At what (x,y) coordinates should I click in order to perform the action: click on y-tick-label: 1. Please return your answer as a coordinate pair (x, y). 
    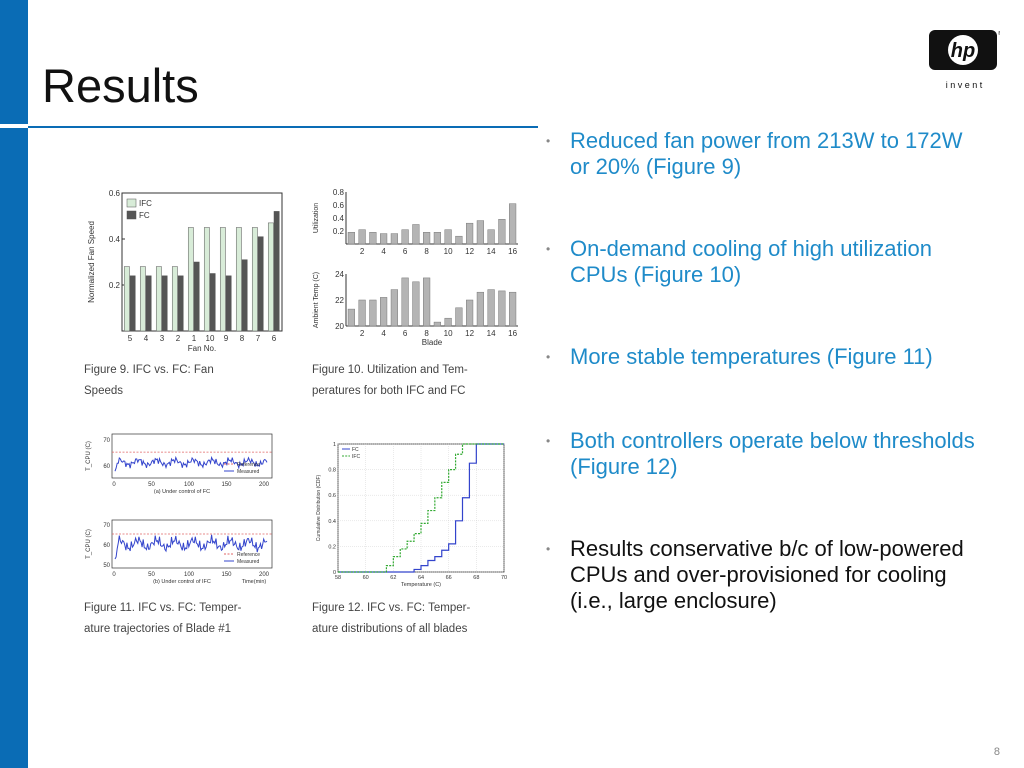
    Looking at the image, I should click on (334, 445).